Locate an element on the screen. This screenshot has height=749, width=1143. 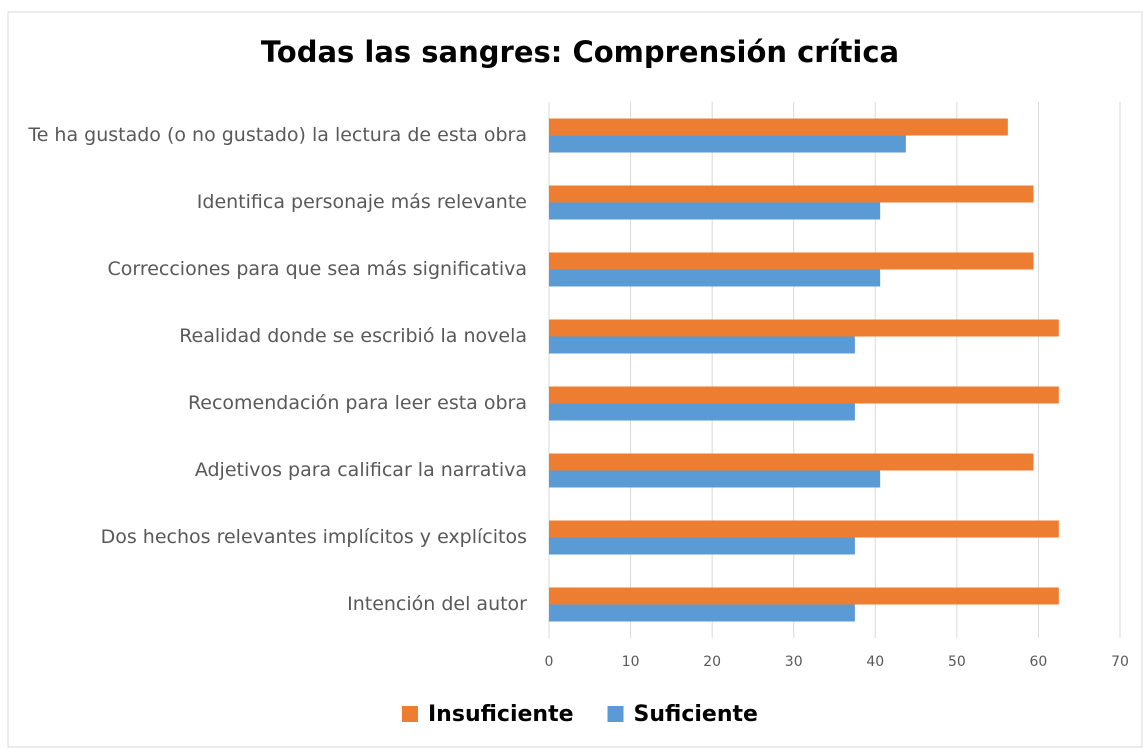
x-tick-label: 20 is located at coordinates (712, 662).